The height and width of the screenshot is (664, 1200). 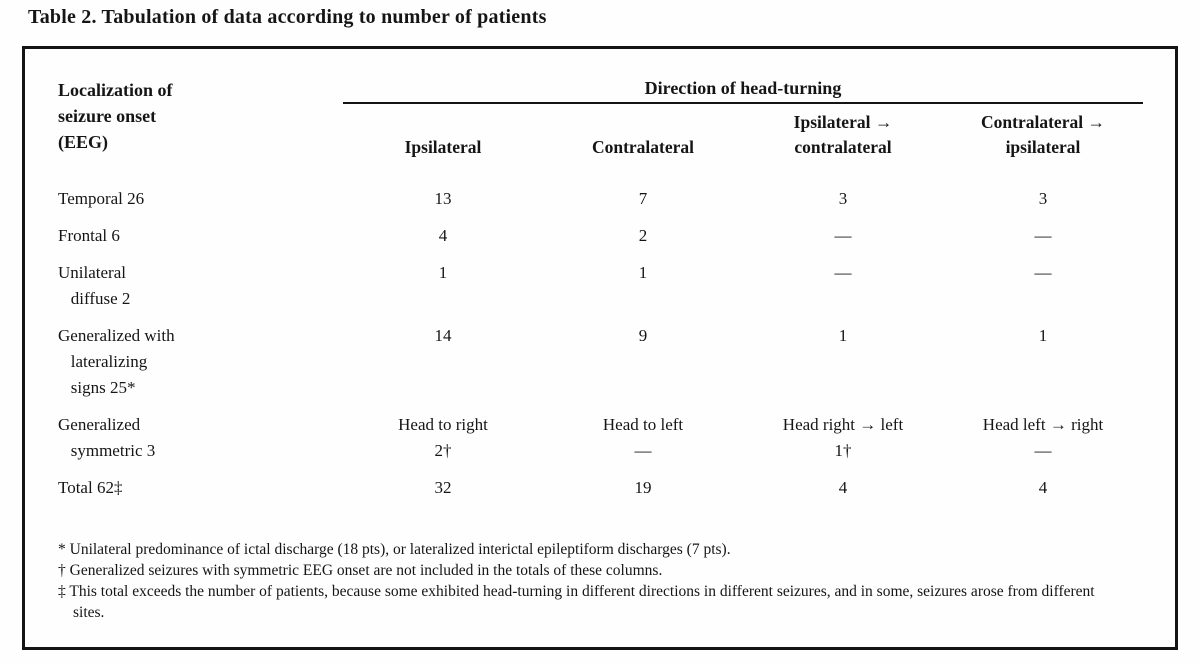 What do you see at coordinates (115, 116) in the screenshot?
I see `row-stub-header: Localization of seizure onset (EEG)` at bounding box center [115, 116].